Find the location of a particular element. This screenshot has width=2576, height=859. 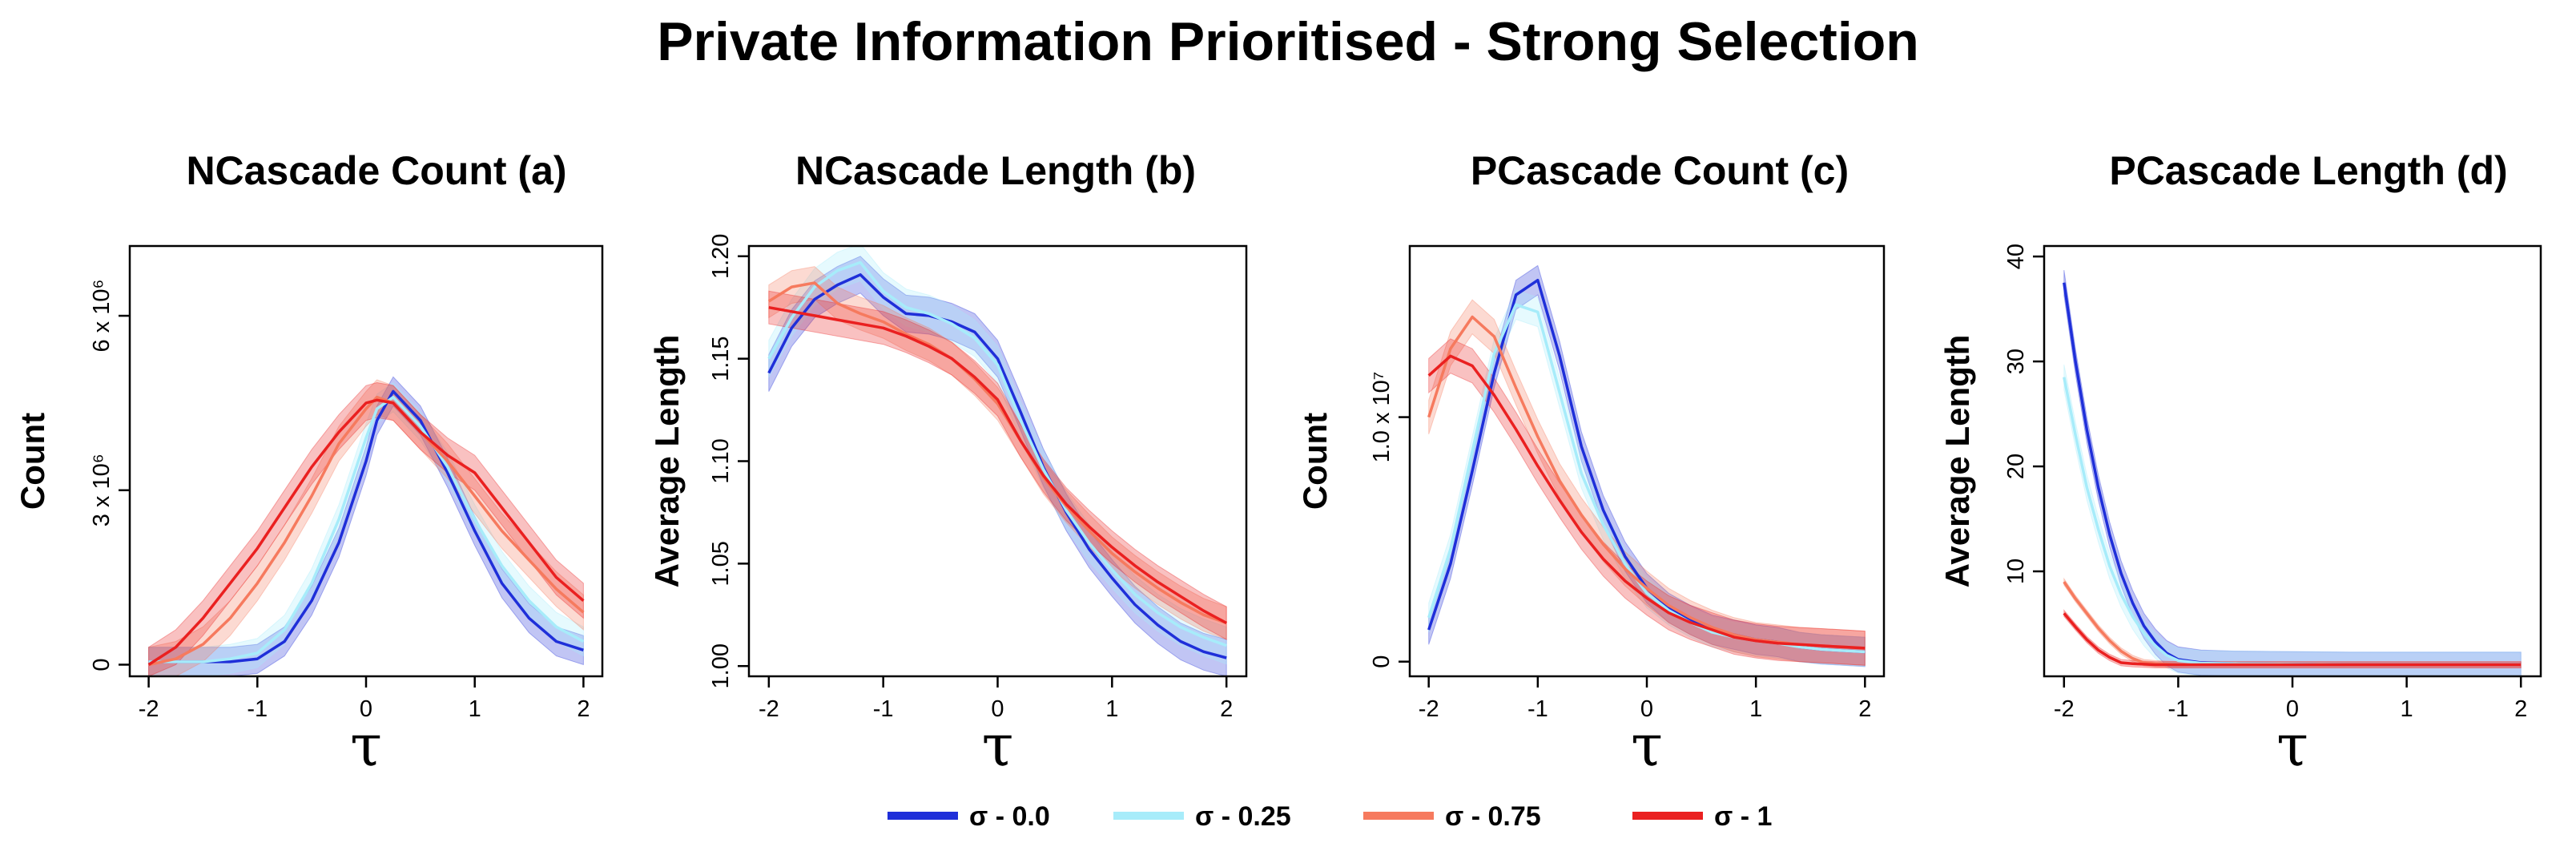

y-tick-label: 3 x 10⁶ is located at coordinates (102, 490).